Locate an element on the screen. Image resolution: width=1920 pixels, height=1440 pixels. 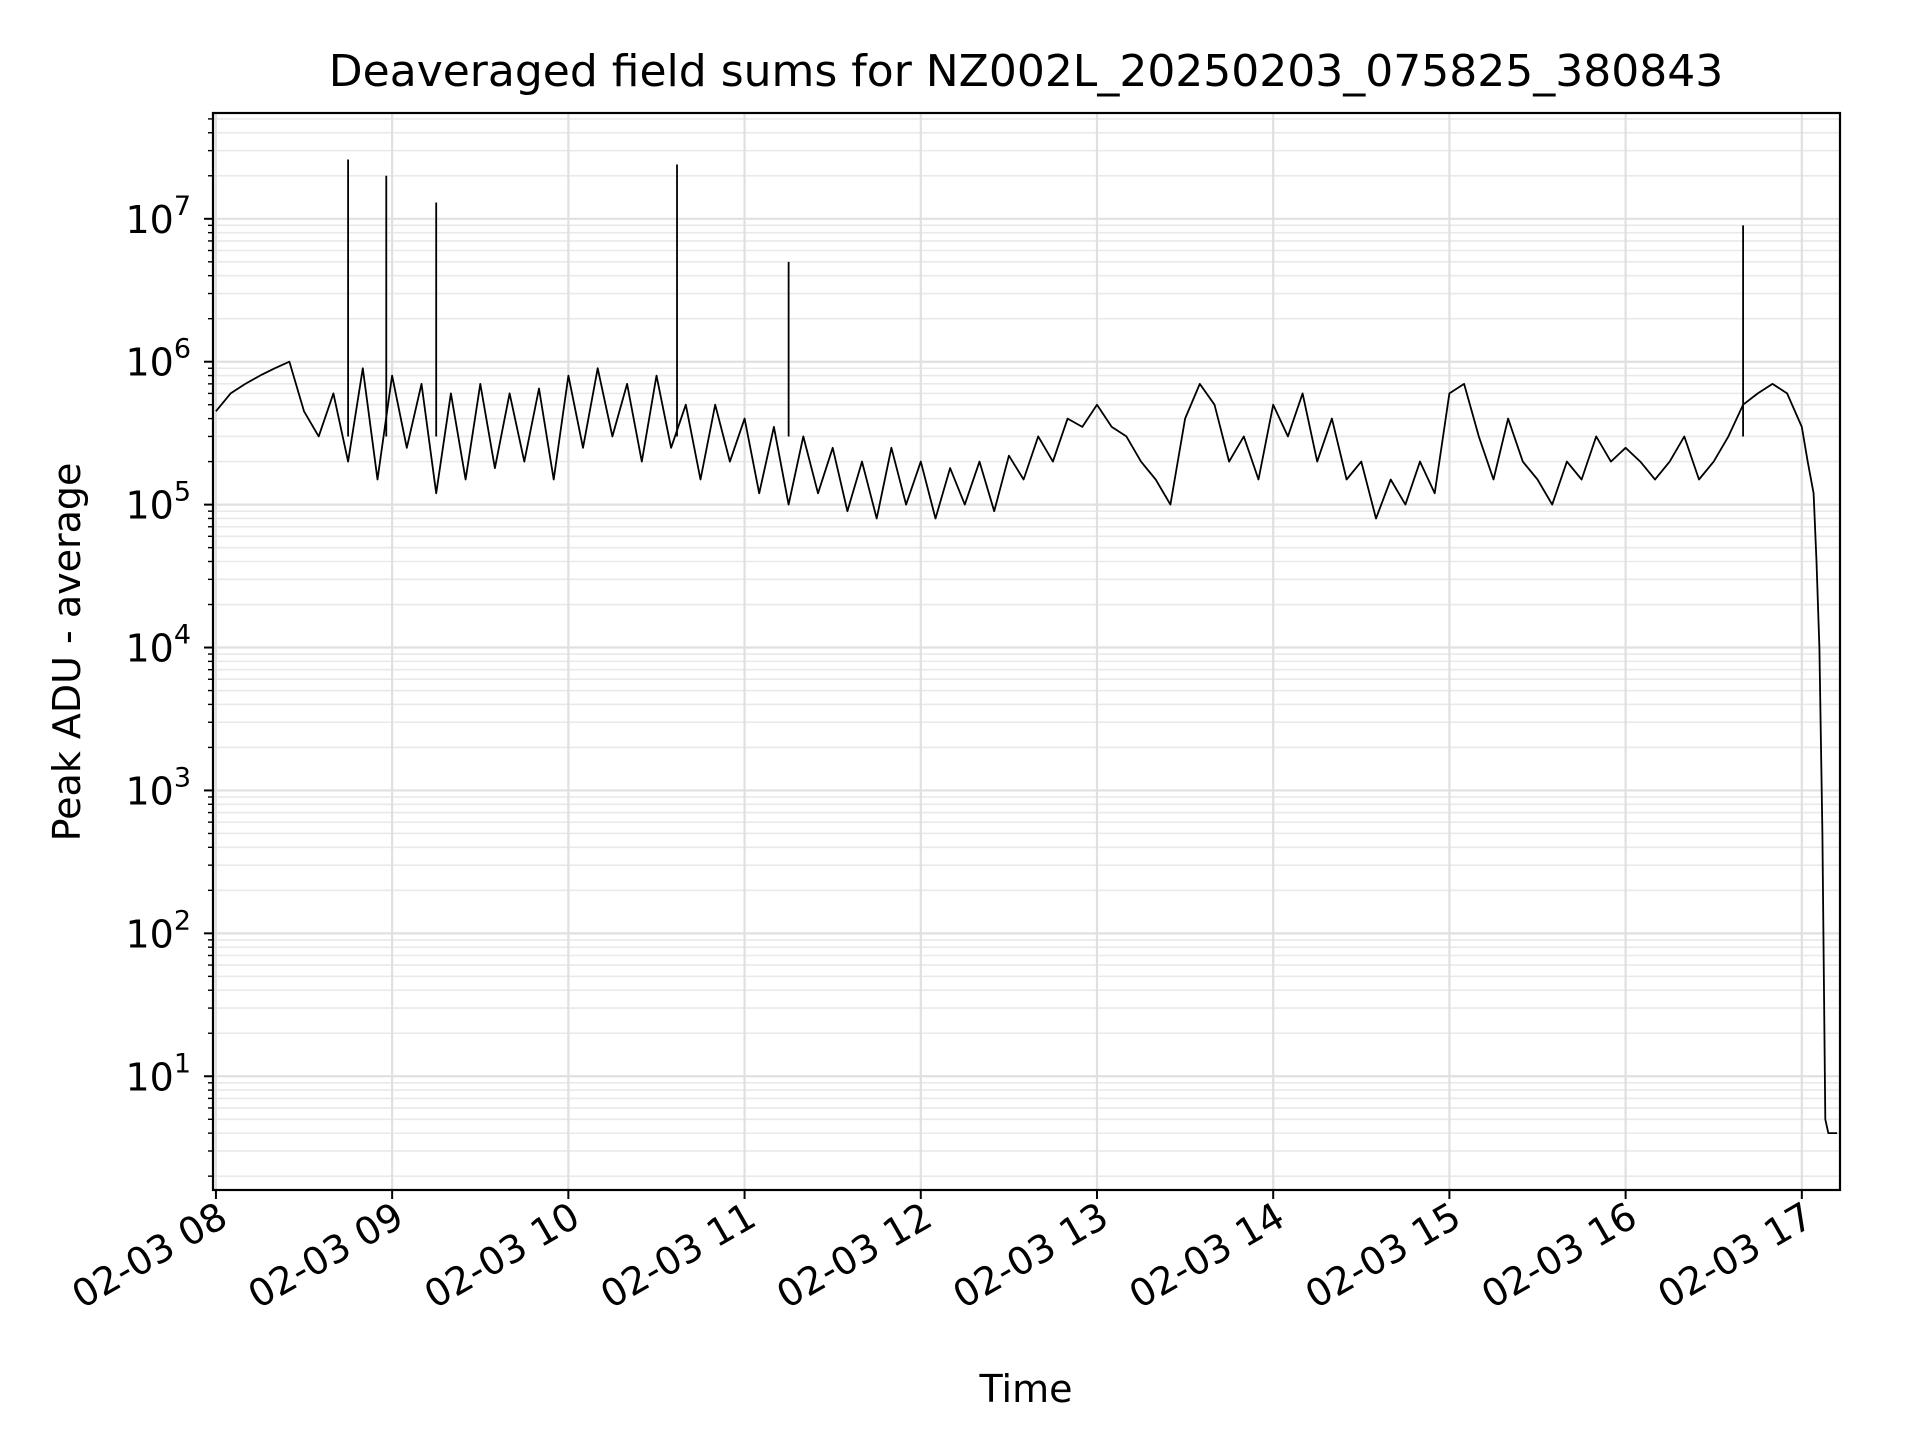
y-tick-label: 10⁵ is located at coordinates (158, 502).